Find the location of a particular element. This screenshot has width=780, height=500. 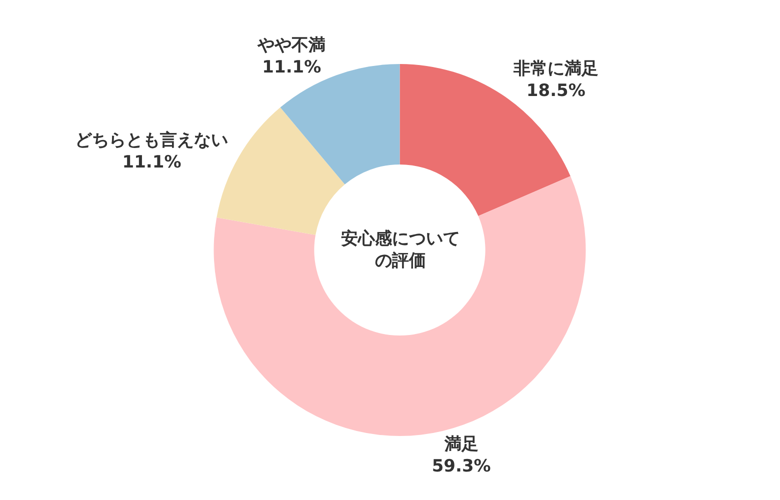

slice-label: 満足 is located at coordinates (460, 444).